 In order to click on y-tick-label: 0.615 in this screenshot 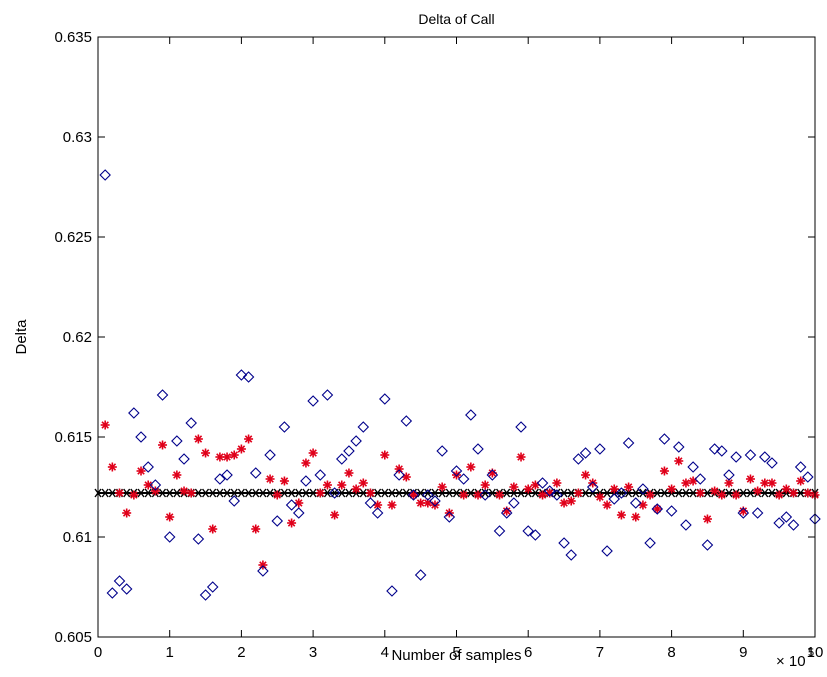, I will do `click(73, 437)`.